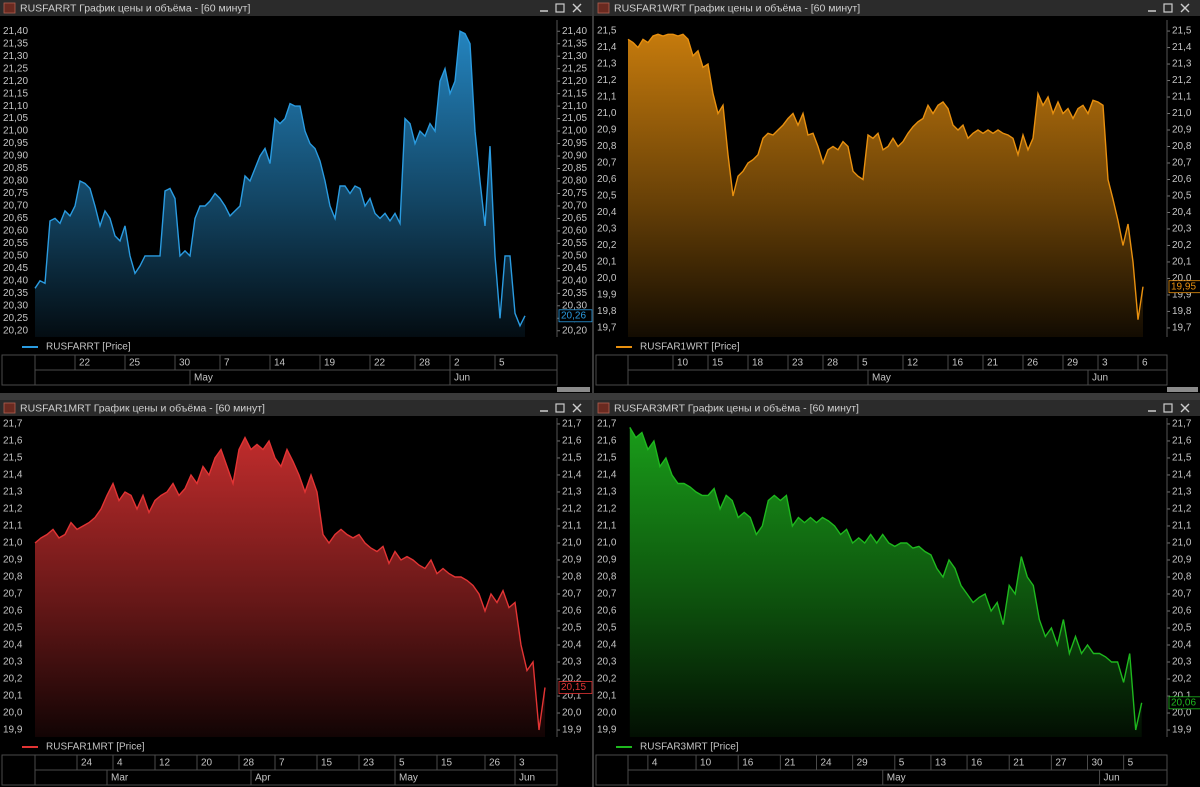 The height and width of the screenshot is (787, 1200). Describe the element at coordinates (15, 156) in the screenshot. I see `y-tick-label-left: 20,90` at that location.